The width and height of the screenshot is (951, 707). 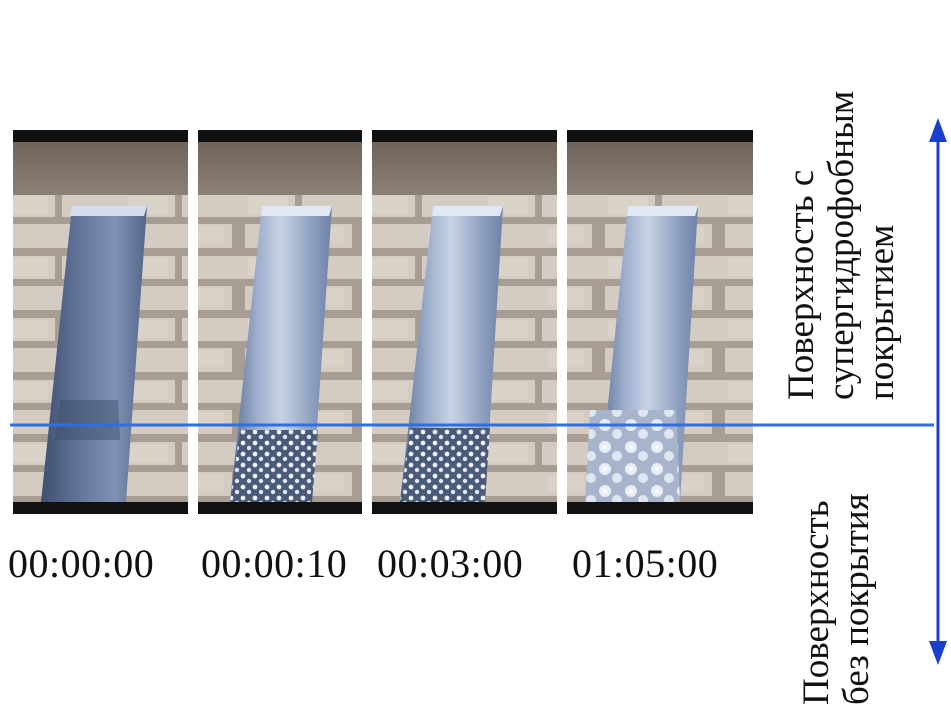 What do you see at coordinates (816, 602) in the screenshot?
I see `uncoated-label-line-1: Поверхность` at bounding box center [816, 602].